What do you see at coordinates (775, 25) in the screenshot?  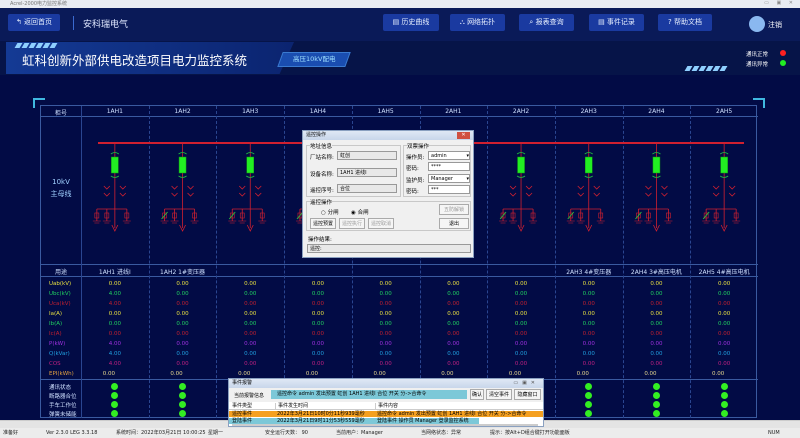 I see `logout-button: 注销` at bounding box center [775, 25].